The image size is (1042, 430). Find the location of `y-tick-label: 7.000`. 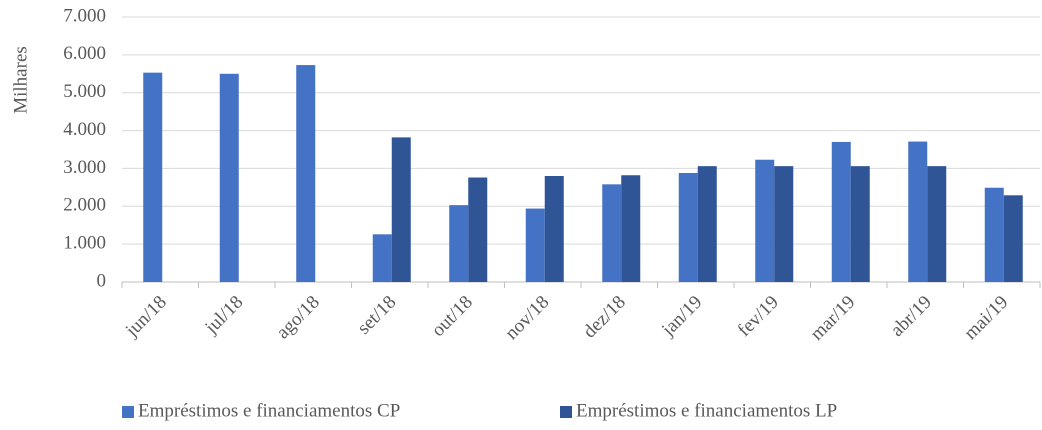

y-tick-label: 7.000 is located at coordinates (84, 15).